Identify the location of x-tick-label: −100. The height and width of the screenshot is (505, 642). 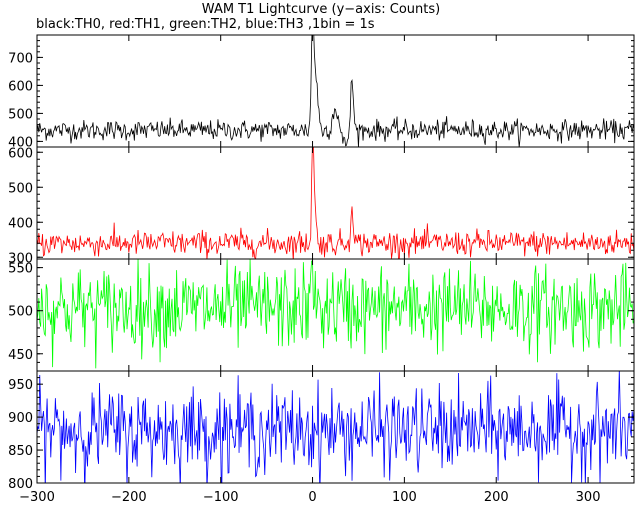
(221, 497).